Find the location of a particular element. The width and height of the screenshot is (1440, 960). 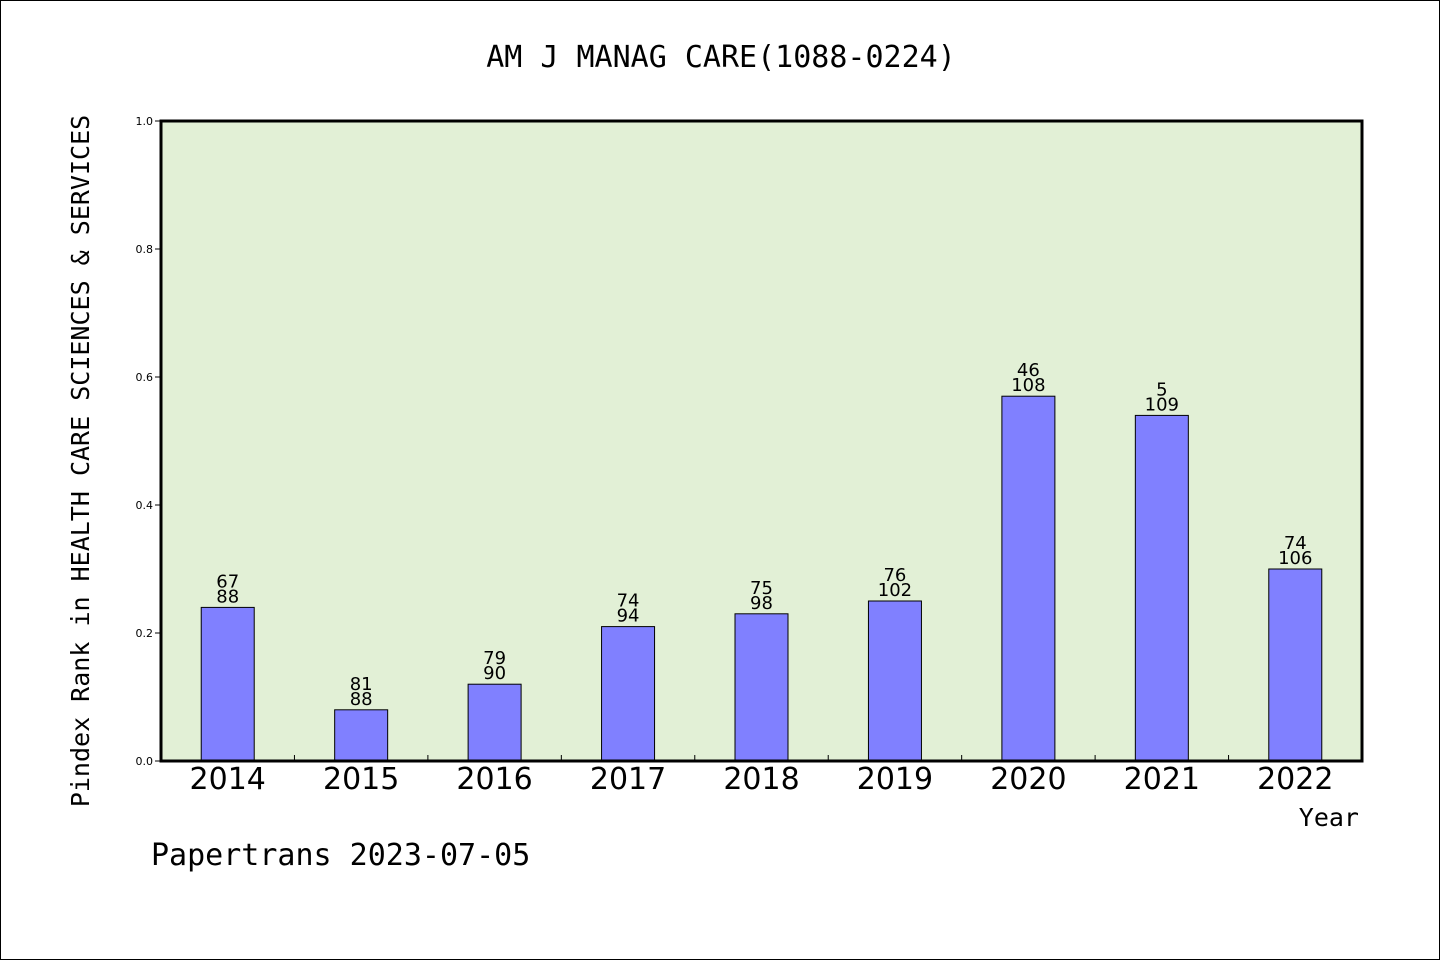

rank-label-2022: 74 is located at coordinates (1295, 543).